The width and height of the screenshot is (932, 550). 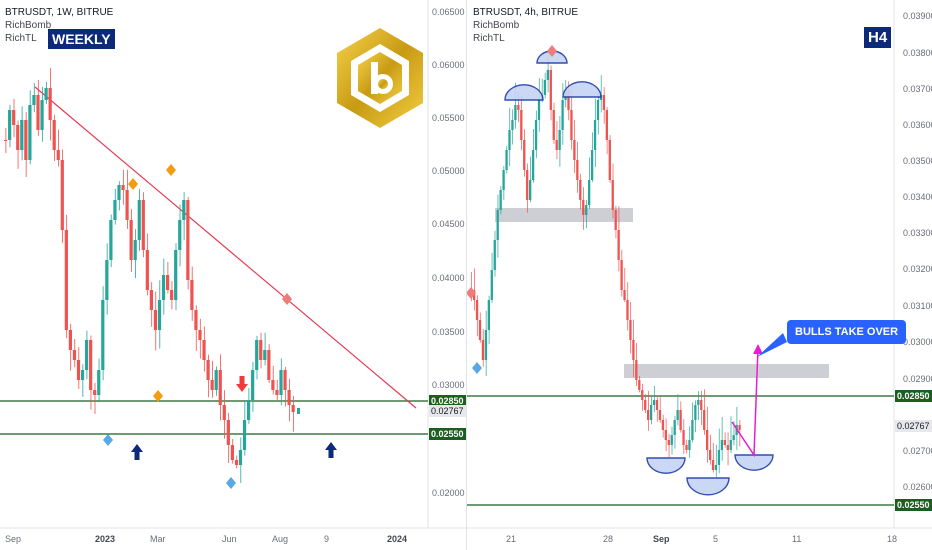 What do you see at coordinates (466, 275) in the screenshot?
I see `panel-divider` at bounding box center [466, 275].